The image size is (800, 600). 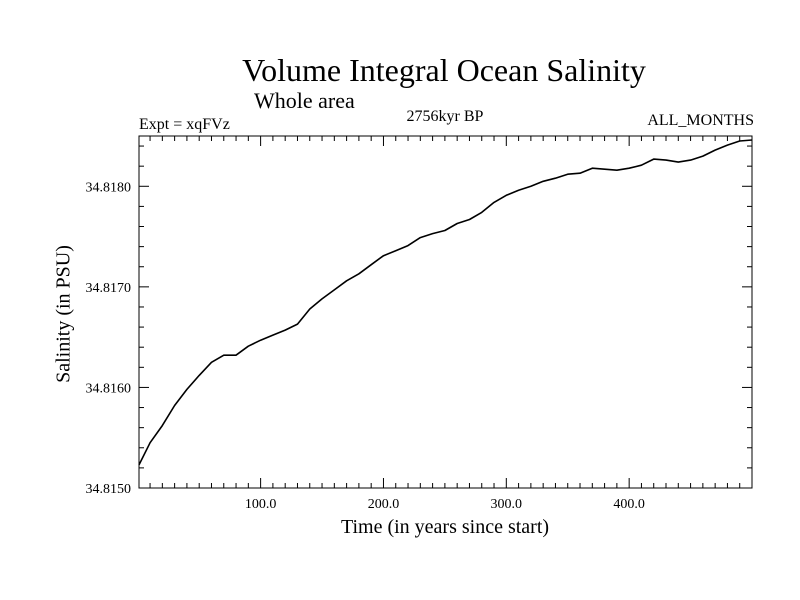 What do you see at coordinates (109, 288) in the screenshot?
I see `y-tick-label: 34.8170` at bounding box center [109, 288].